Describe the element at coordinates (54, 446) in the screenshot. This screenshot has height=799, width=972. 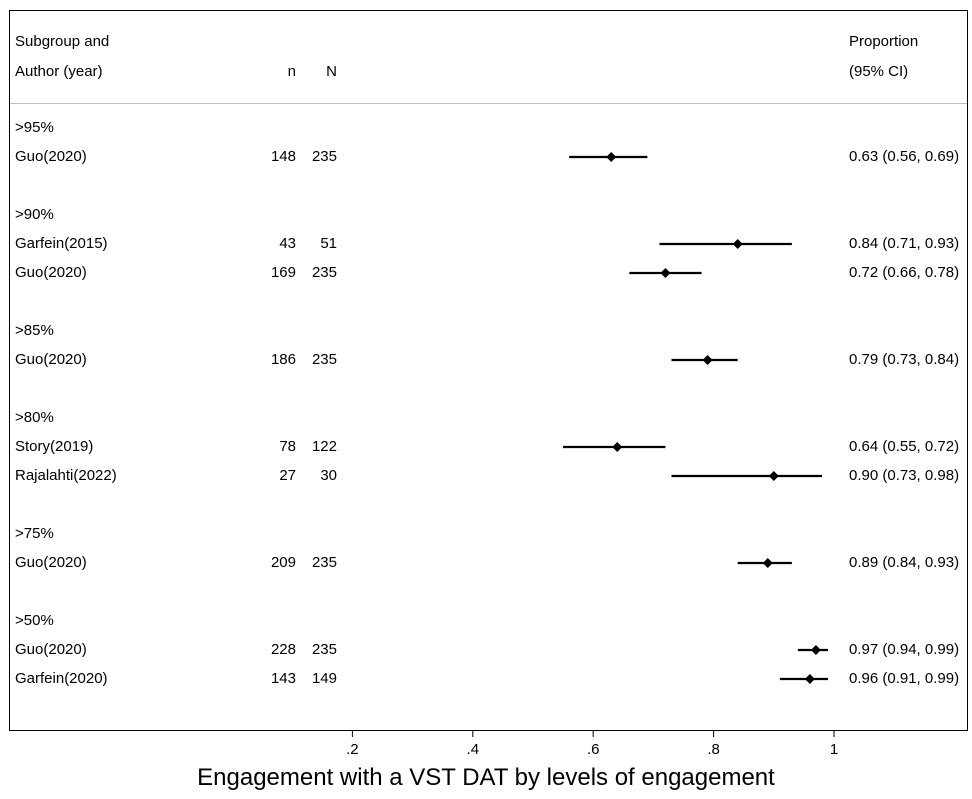
I see `study-author: Story(2019)` at that location.